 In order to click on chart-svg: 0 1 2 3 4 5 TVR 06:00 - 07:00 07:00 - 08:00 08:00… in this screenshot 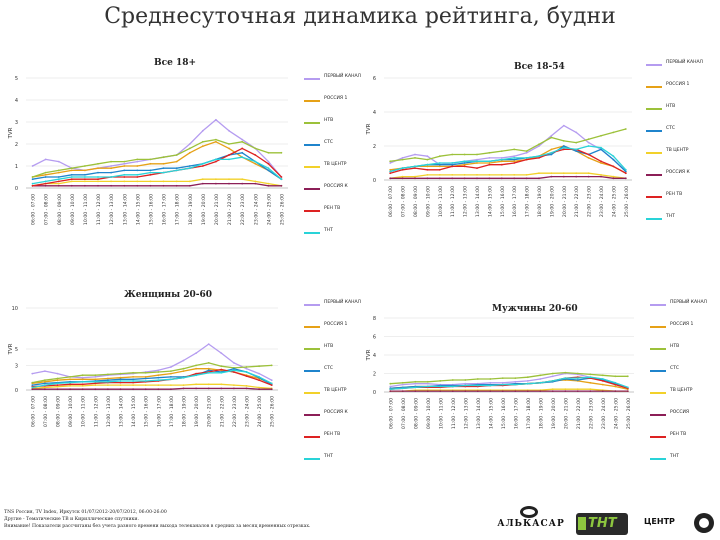, I will do `click(148, 150)`.